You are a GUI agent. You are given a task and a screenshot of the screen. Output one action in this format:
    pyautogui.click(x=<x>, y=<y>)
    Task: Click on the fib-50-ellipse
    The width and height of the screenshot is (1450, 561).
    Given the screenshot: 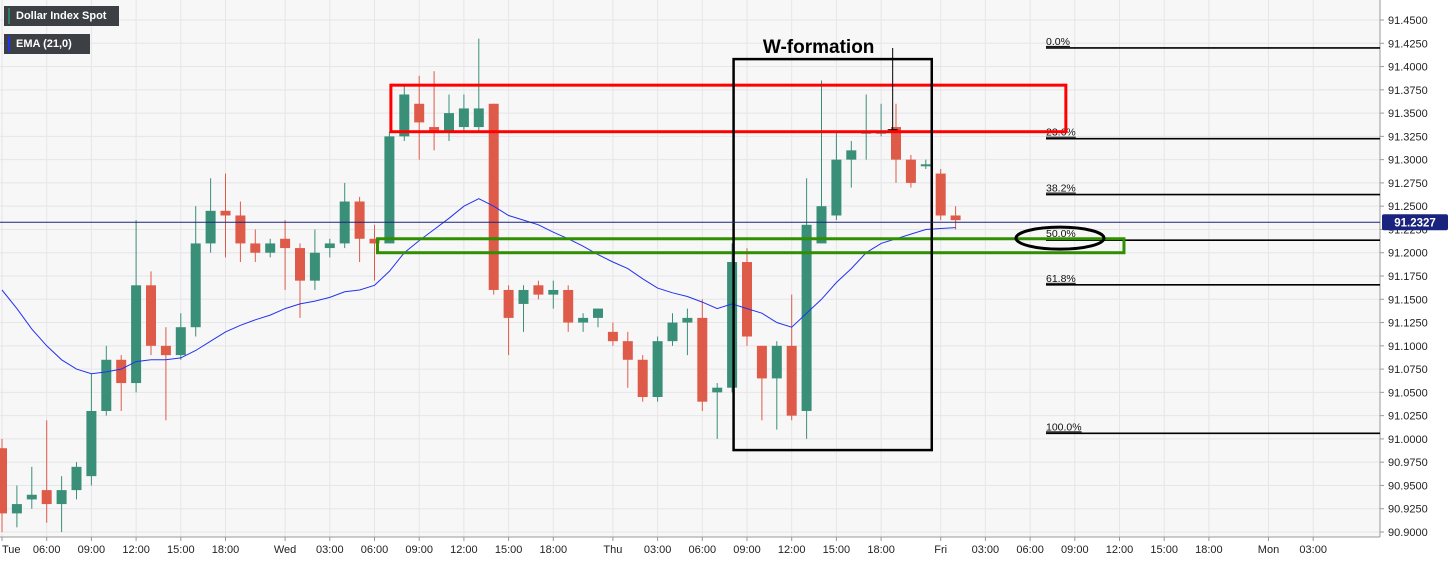 What is the action you would take?
    pyautogui.click(x=1060, y=238)
    